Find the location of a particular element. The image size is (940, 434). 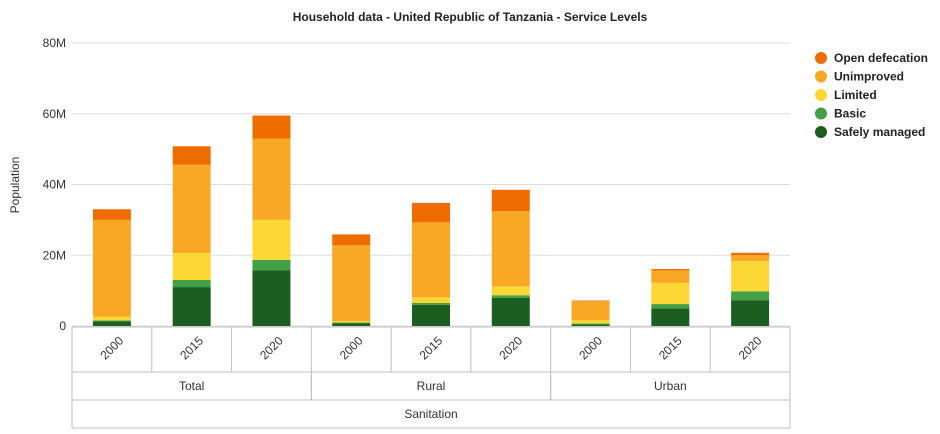

group-label: Rural is located at coordinates (431, 386).